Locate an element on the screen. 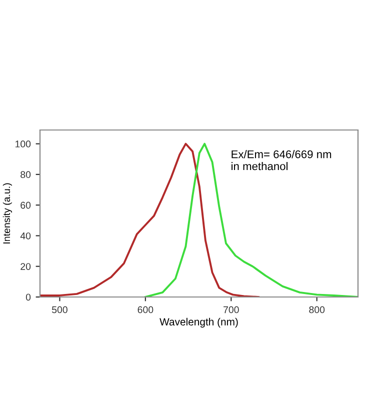  y-tick-label: 60 is located at coordinates (25, 205).